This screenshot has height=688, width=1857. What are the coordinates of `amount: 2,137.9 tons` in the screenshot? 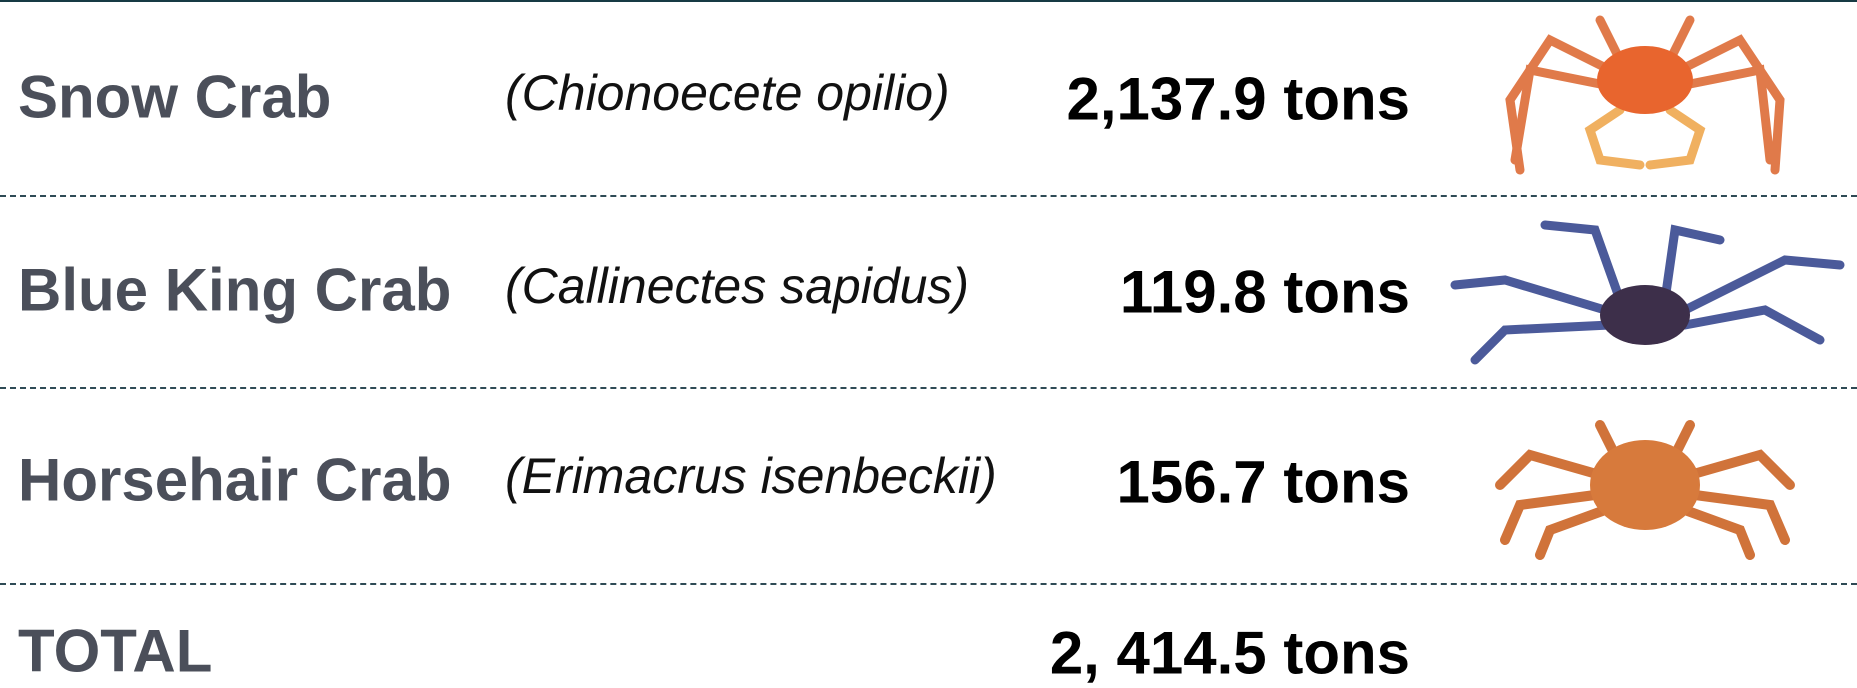 It's located at (1238, 99).